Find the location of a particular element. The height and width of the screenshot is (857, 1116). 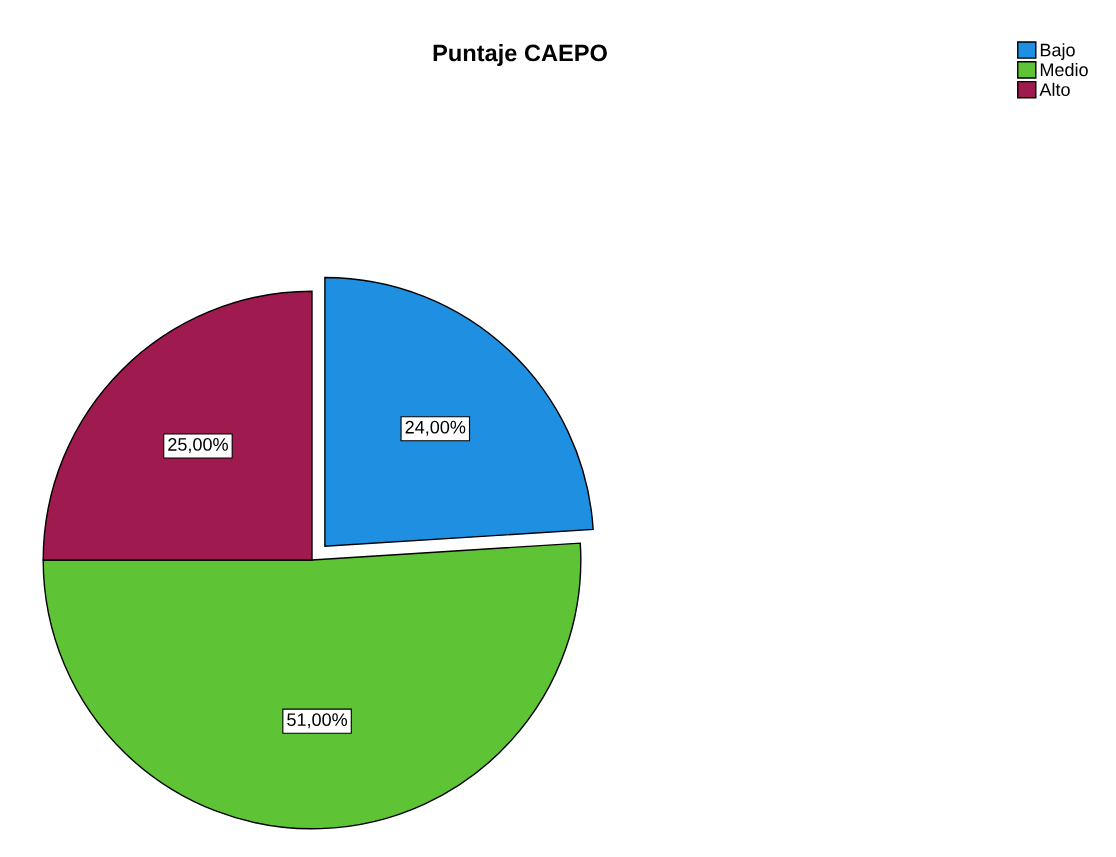

chart-title: Puntaje CAEPO is located at coordinates (520, 55).